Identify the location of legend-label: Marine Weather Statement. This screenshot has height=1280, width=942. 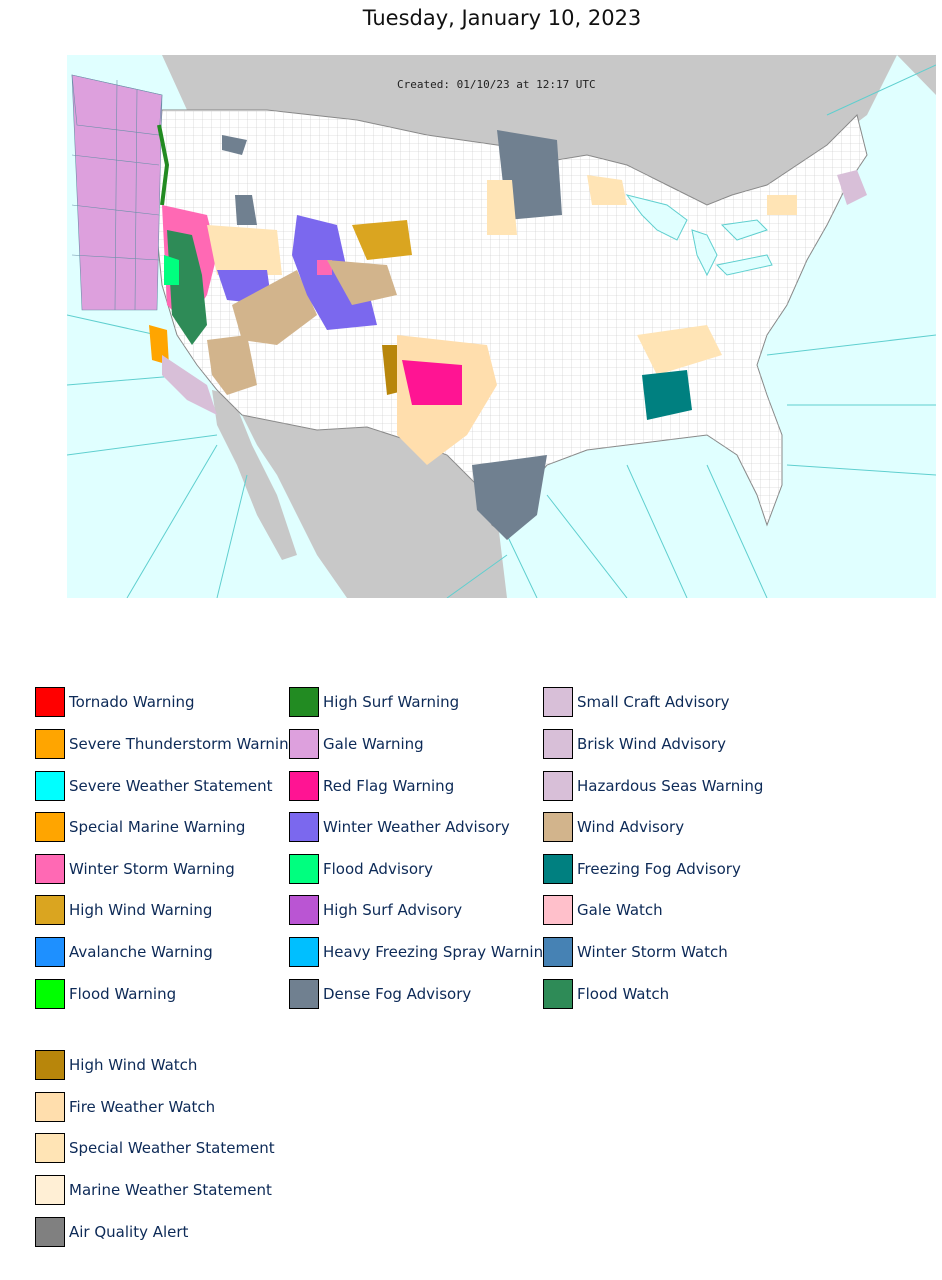
(170, 1190).